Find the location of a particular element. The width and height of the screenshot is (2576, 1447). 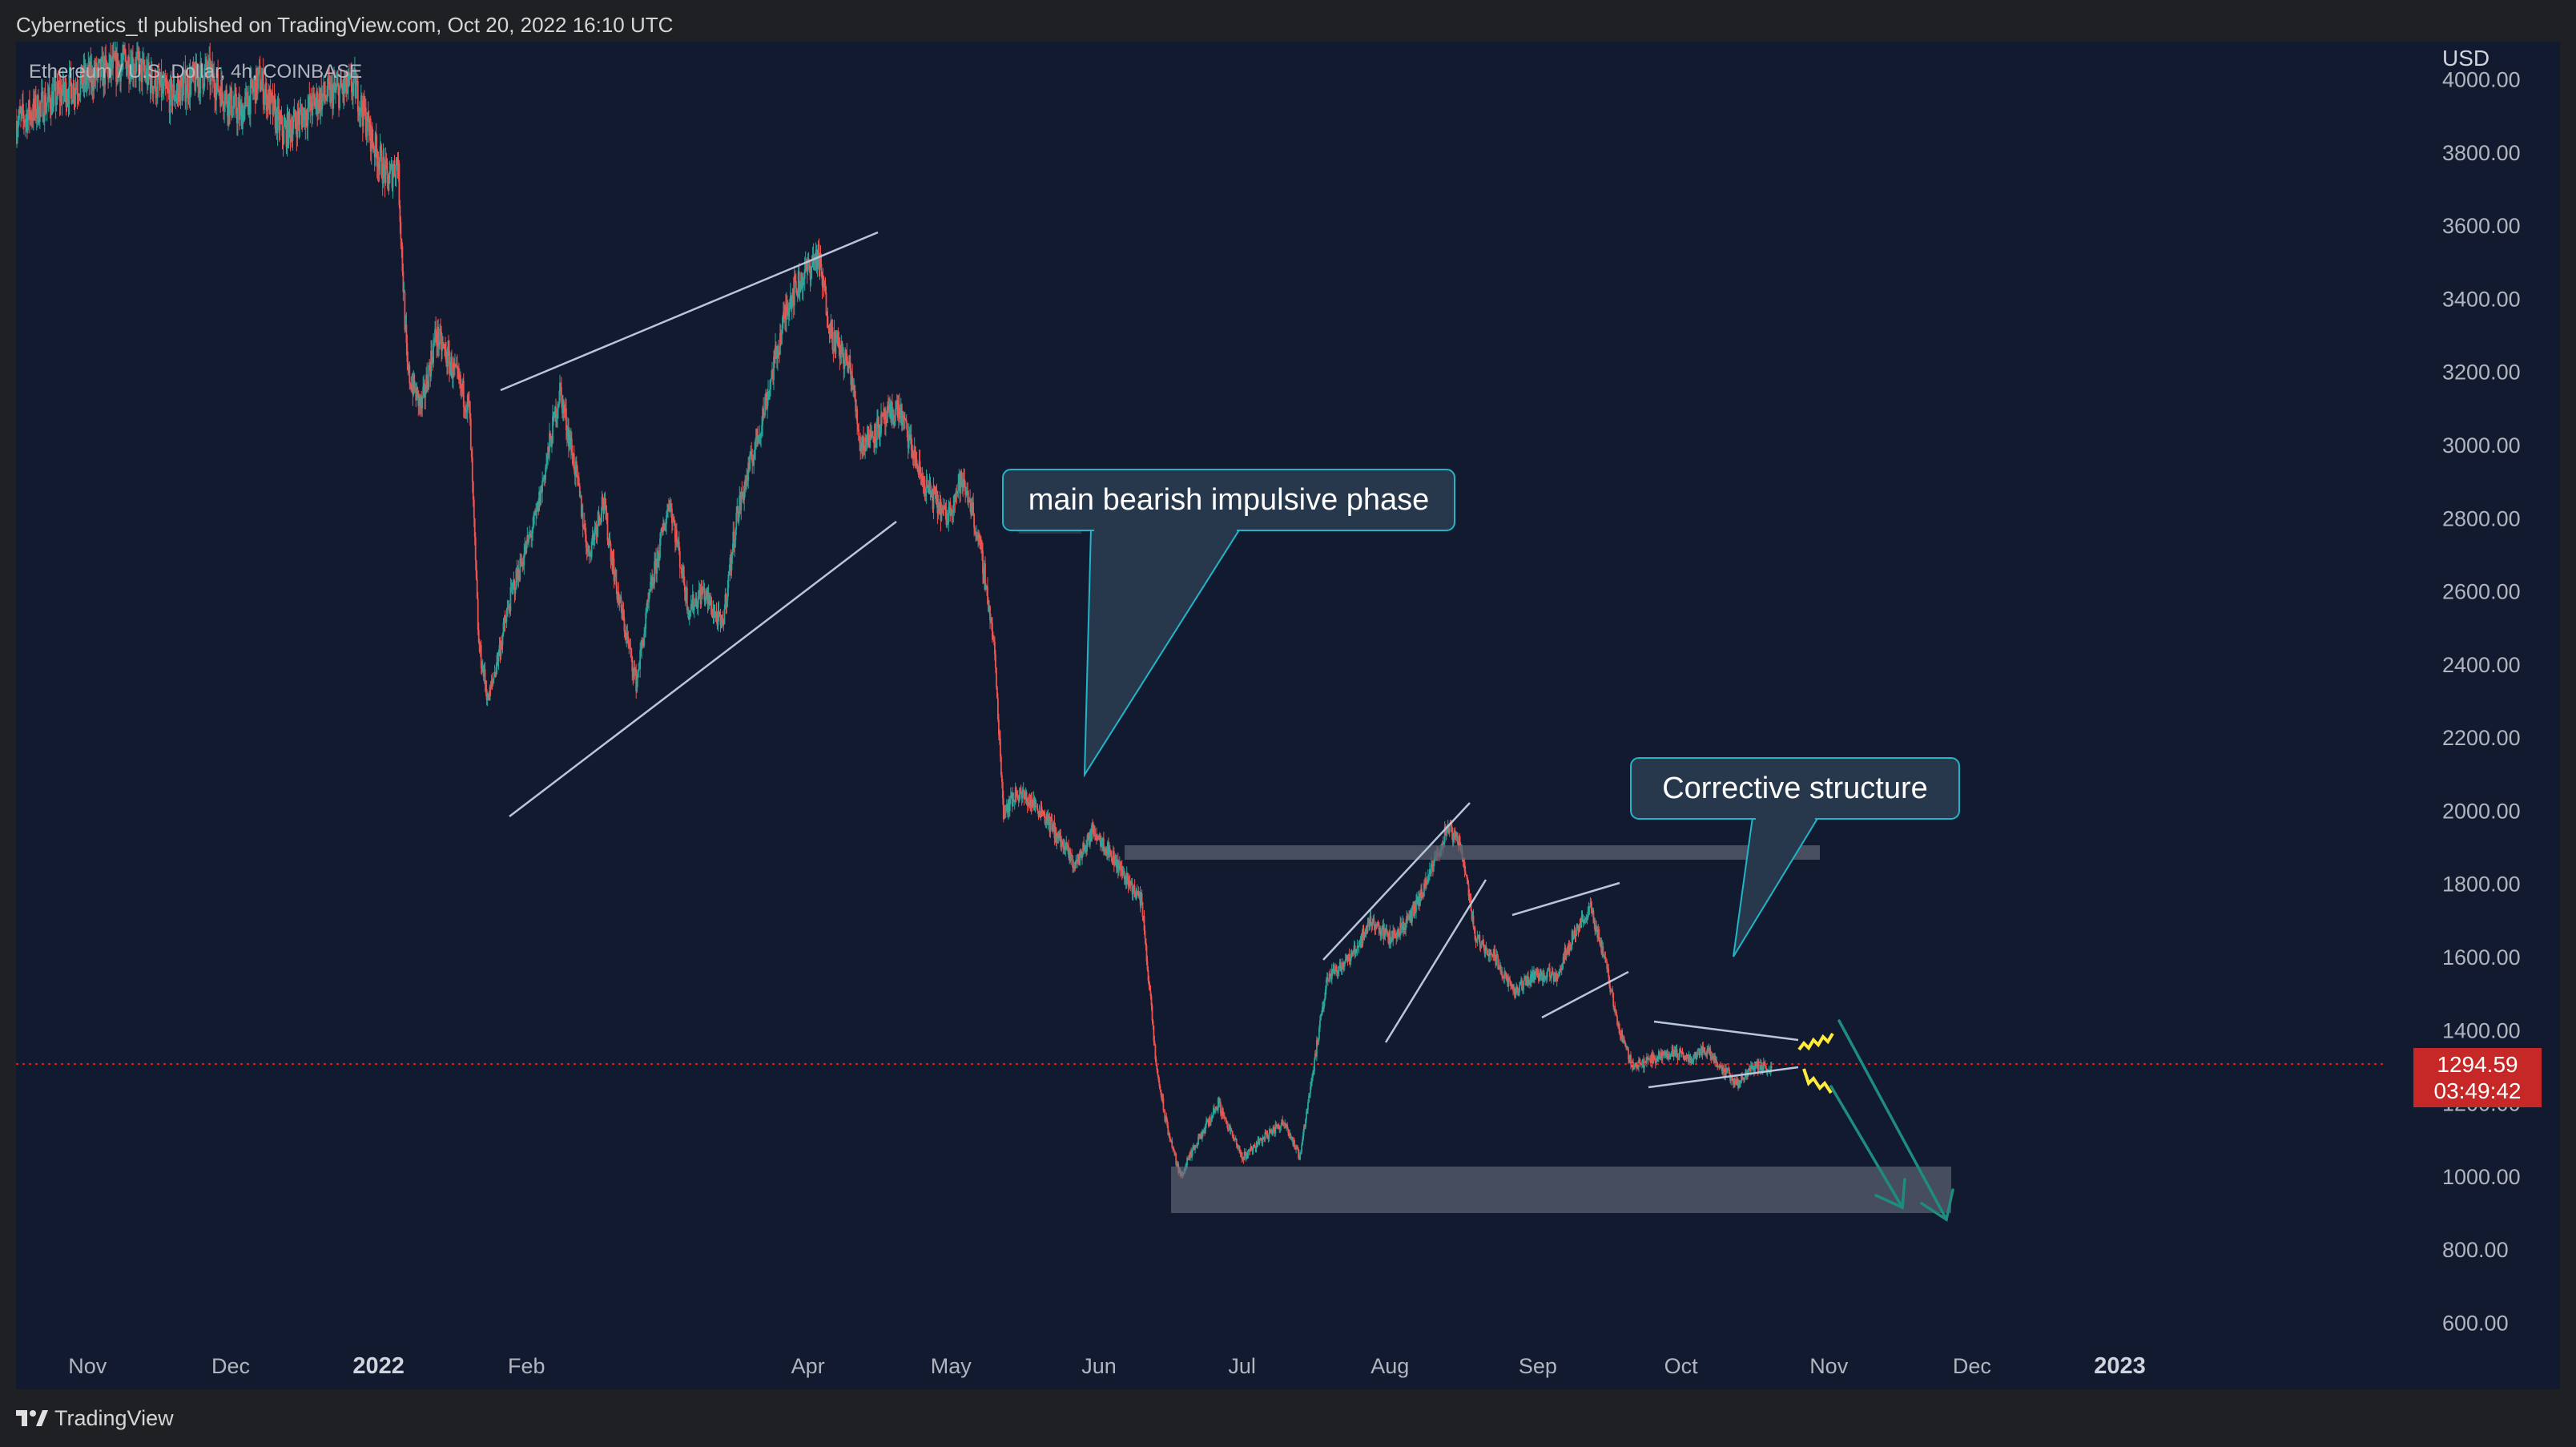

support-zone is located at coordinates (1561, 1190).